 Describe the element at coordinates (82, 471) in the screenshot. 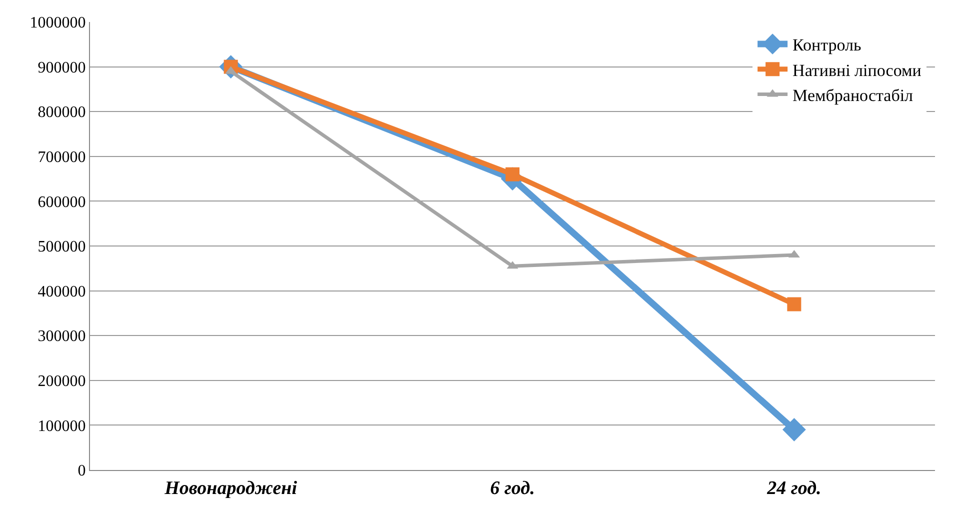

I see `y-tick-label: 0` at that location.